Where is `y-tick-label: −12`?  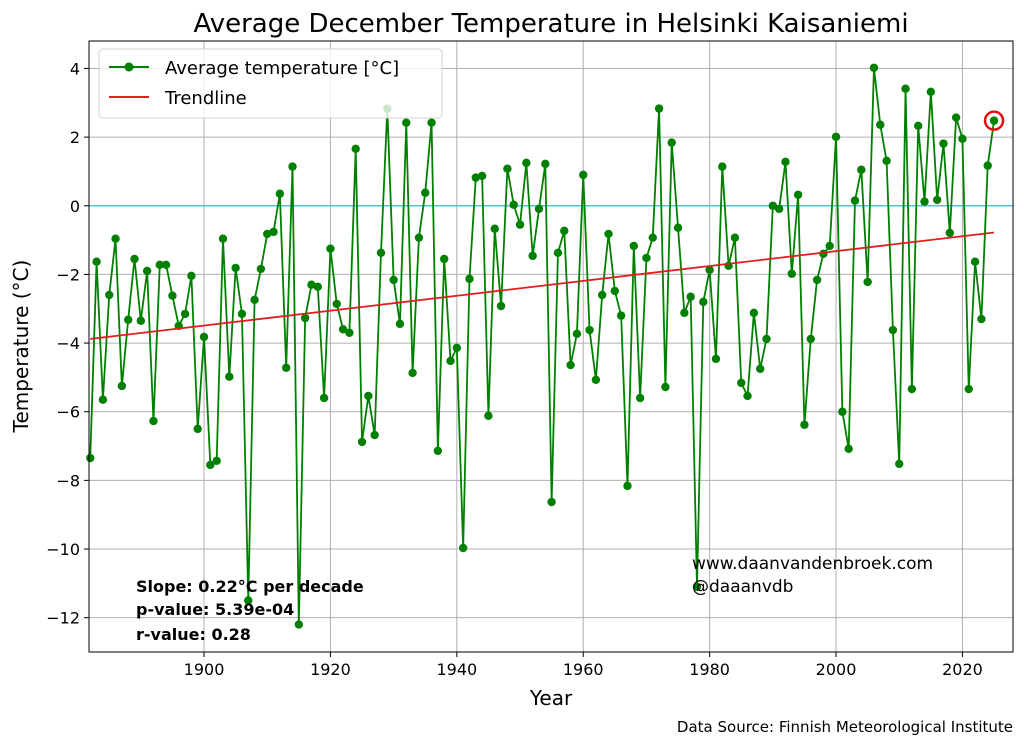
y-tick-label: −12 is located at coordinates (63, 618).